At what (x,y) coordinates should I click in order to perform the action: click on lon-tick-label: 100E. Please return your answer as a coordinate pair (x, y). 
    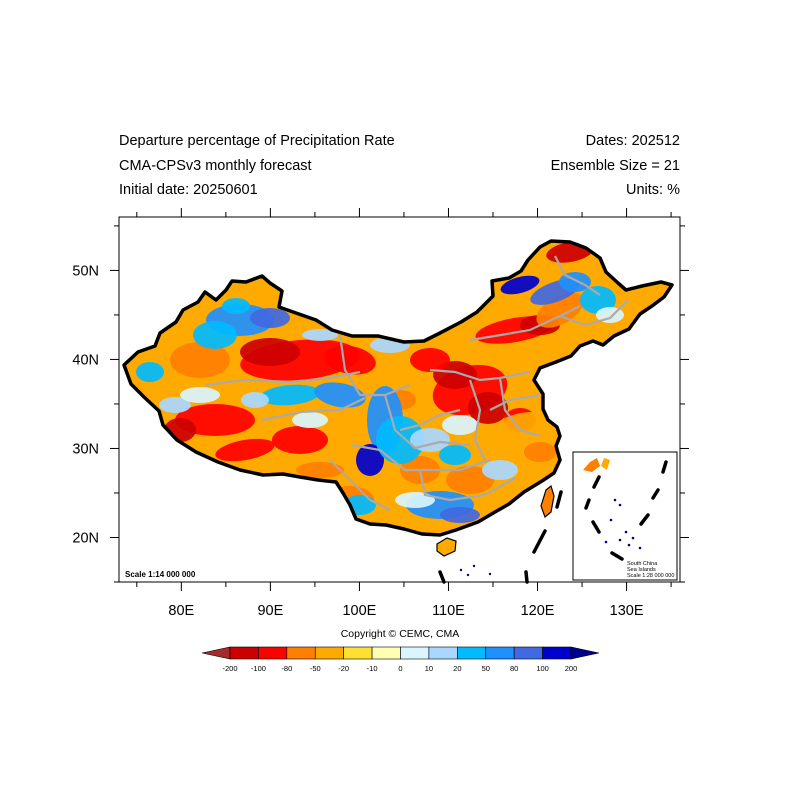
    Looking at the image, I should click on (359, 611).